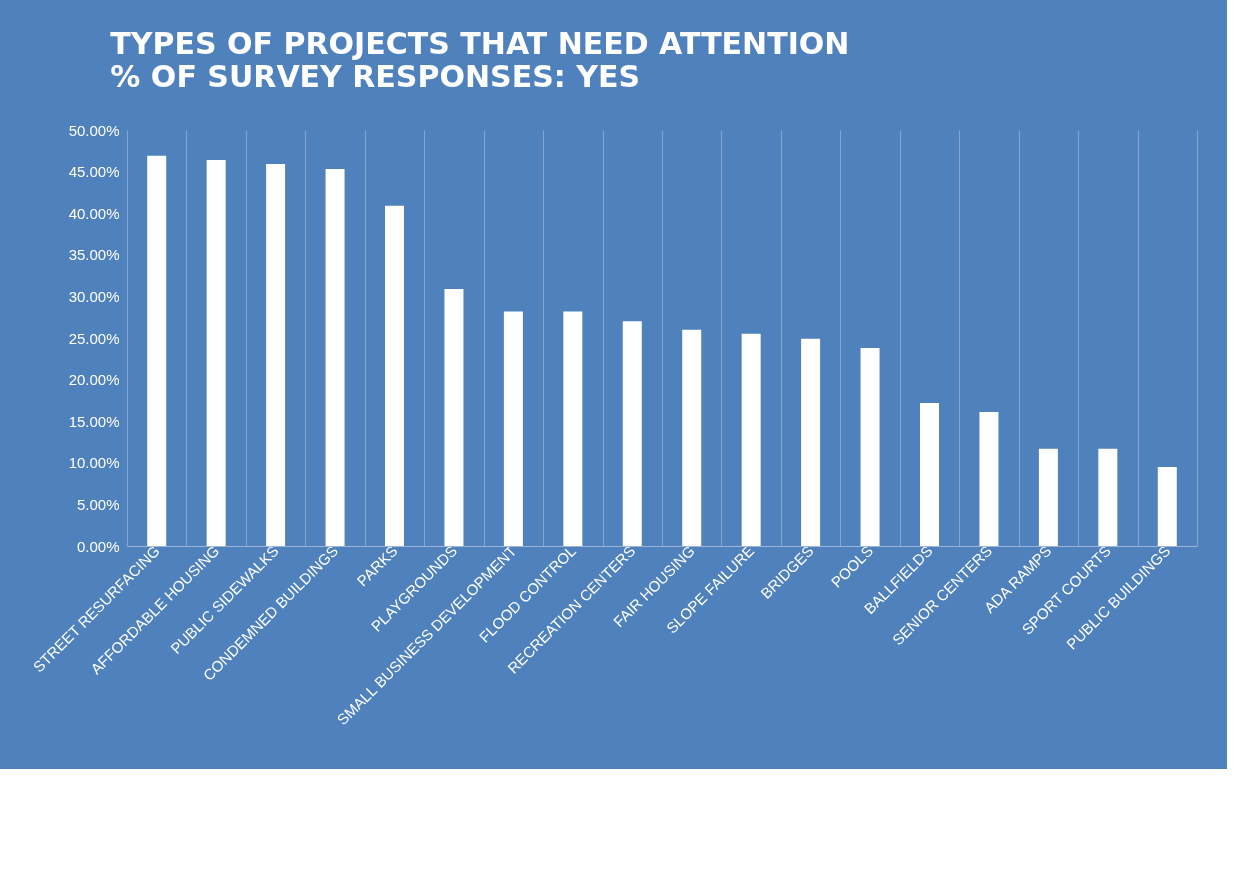 Image resolution: width=1253 pixels, height=894 pixels. What do you see at coordinates (98, 504) in the screenshot?
I see `y-tick-label: 5.00%` at bounding box center [98, 504].